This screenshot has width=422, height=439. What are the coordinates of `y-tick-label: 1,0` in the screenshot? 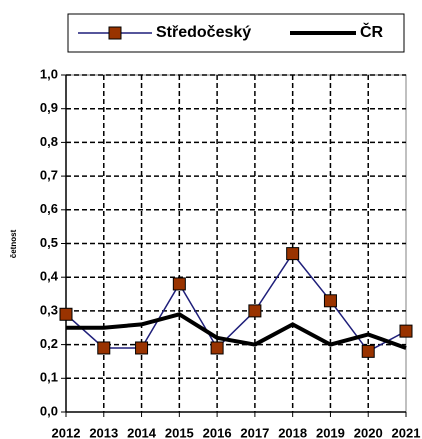 It's located at (49, 73).